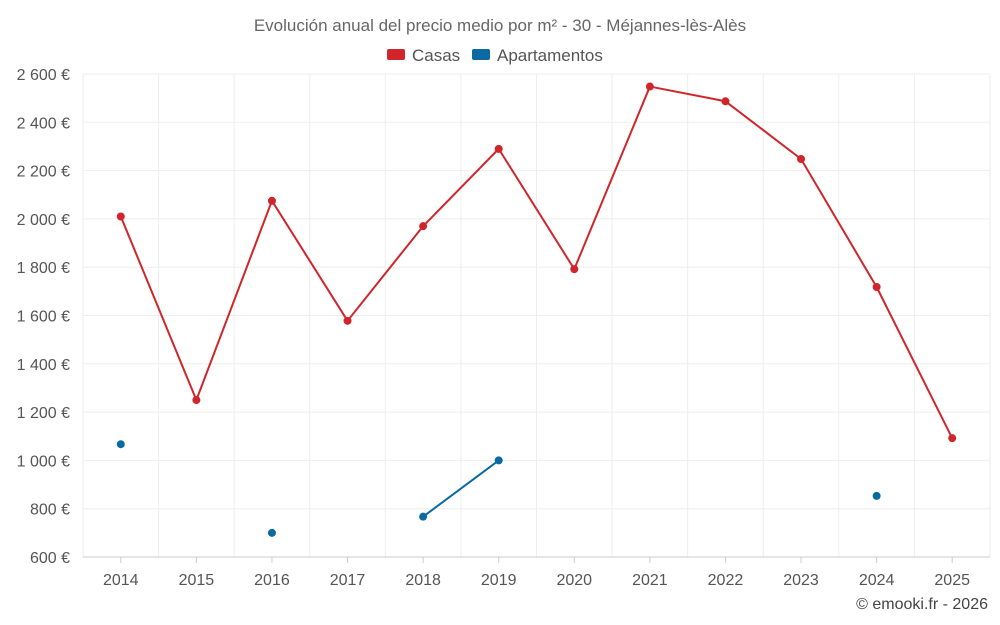  I want to click on legend-label-apartamentos: Apartamentos, so click(550, 55).